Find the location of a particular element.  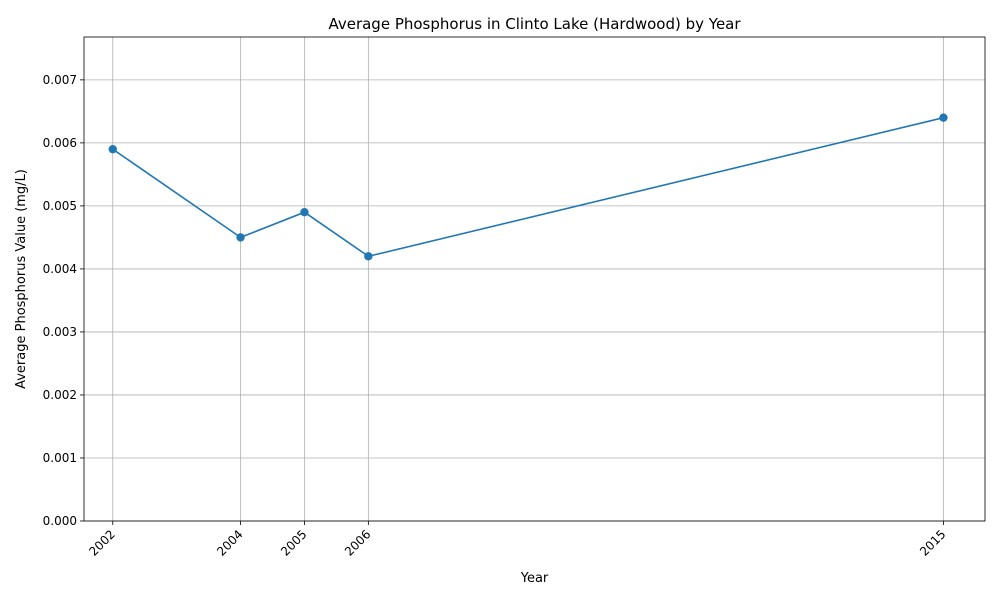

y-tick-label: 0.001 is located at coordinates (60, 458).